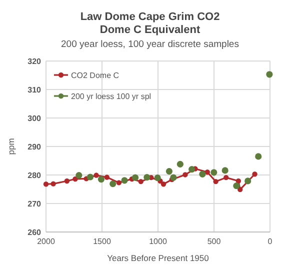  What do you see at coordinates (95, 75) in the screenshot?
I see `legend-label: CO2 Dome C` at bounding box center [95, 75].